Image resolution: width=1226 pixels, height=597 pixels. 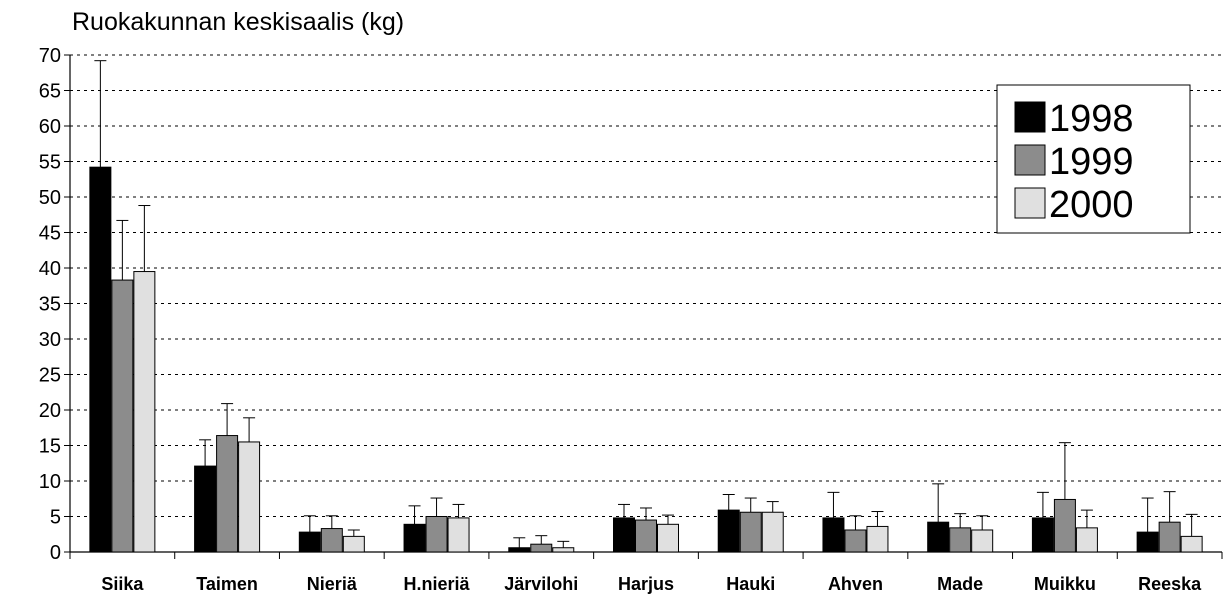 I want to click on bar-1999-Made, so click(x=960, y=540).